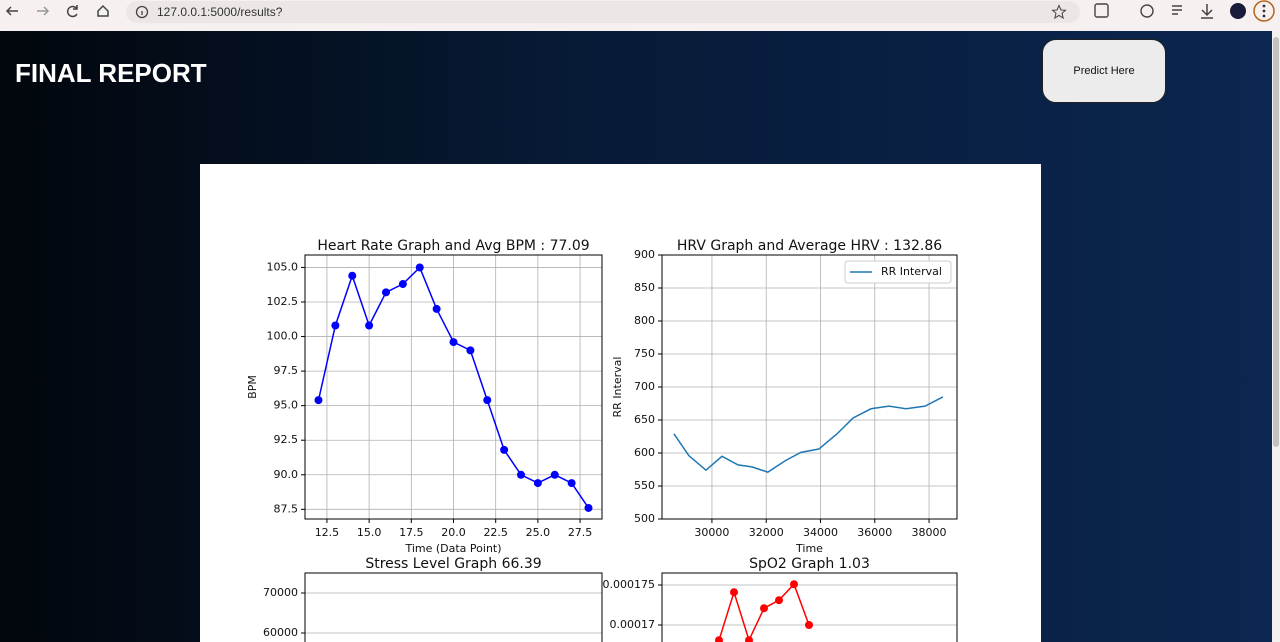 The height and width of the screenshot is (642, 1280). I want to click on y-tick-label: 650, so click(644, 419).